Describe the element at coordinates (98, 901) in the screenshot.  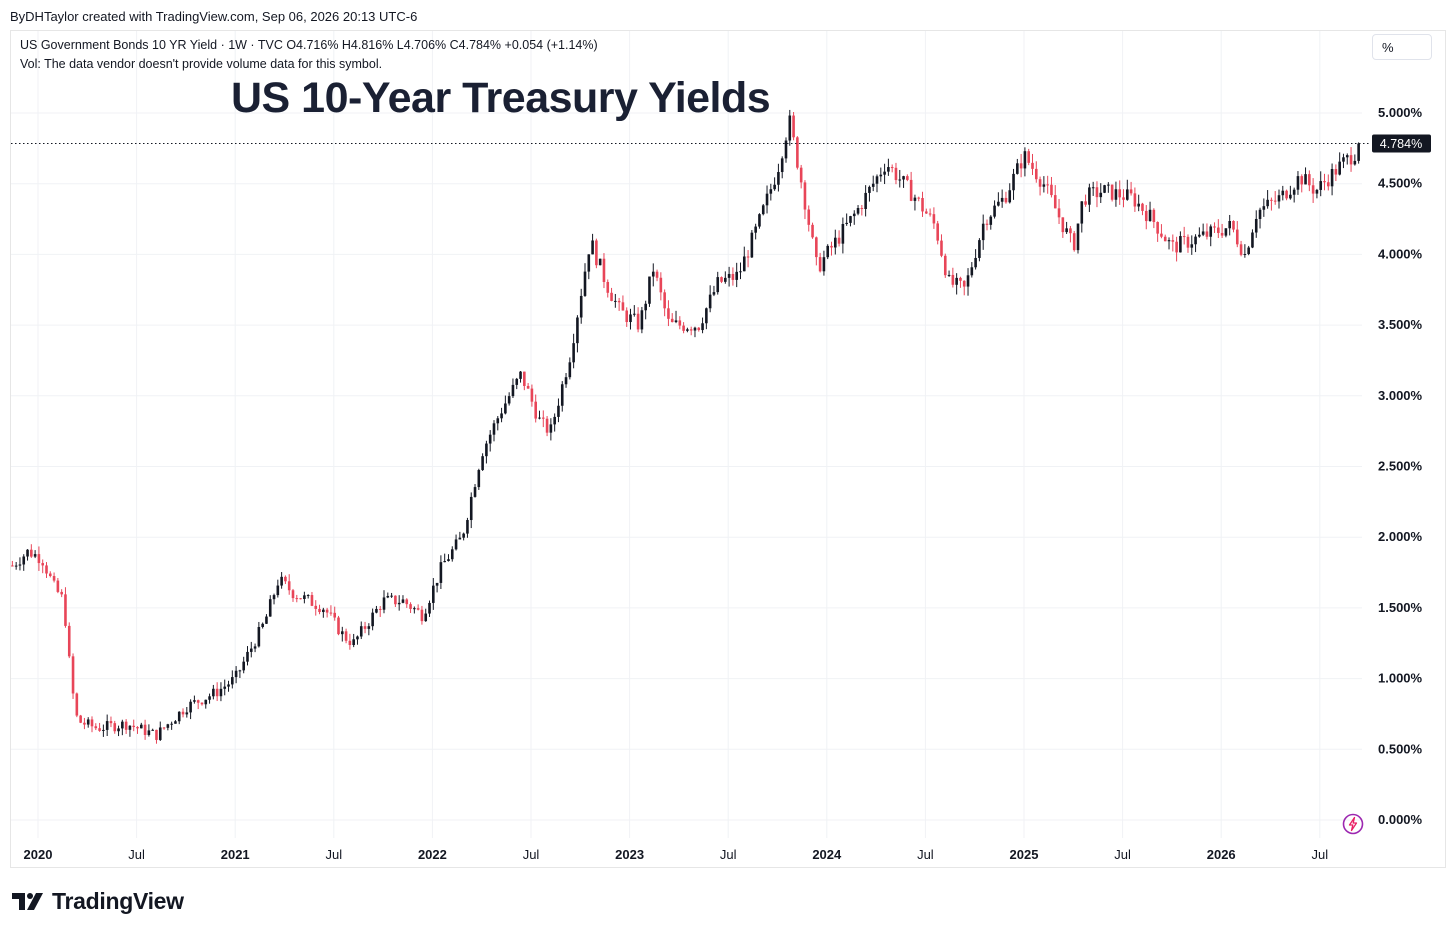
I see `tradingview-logo: TradingView` at that location.